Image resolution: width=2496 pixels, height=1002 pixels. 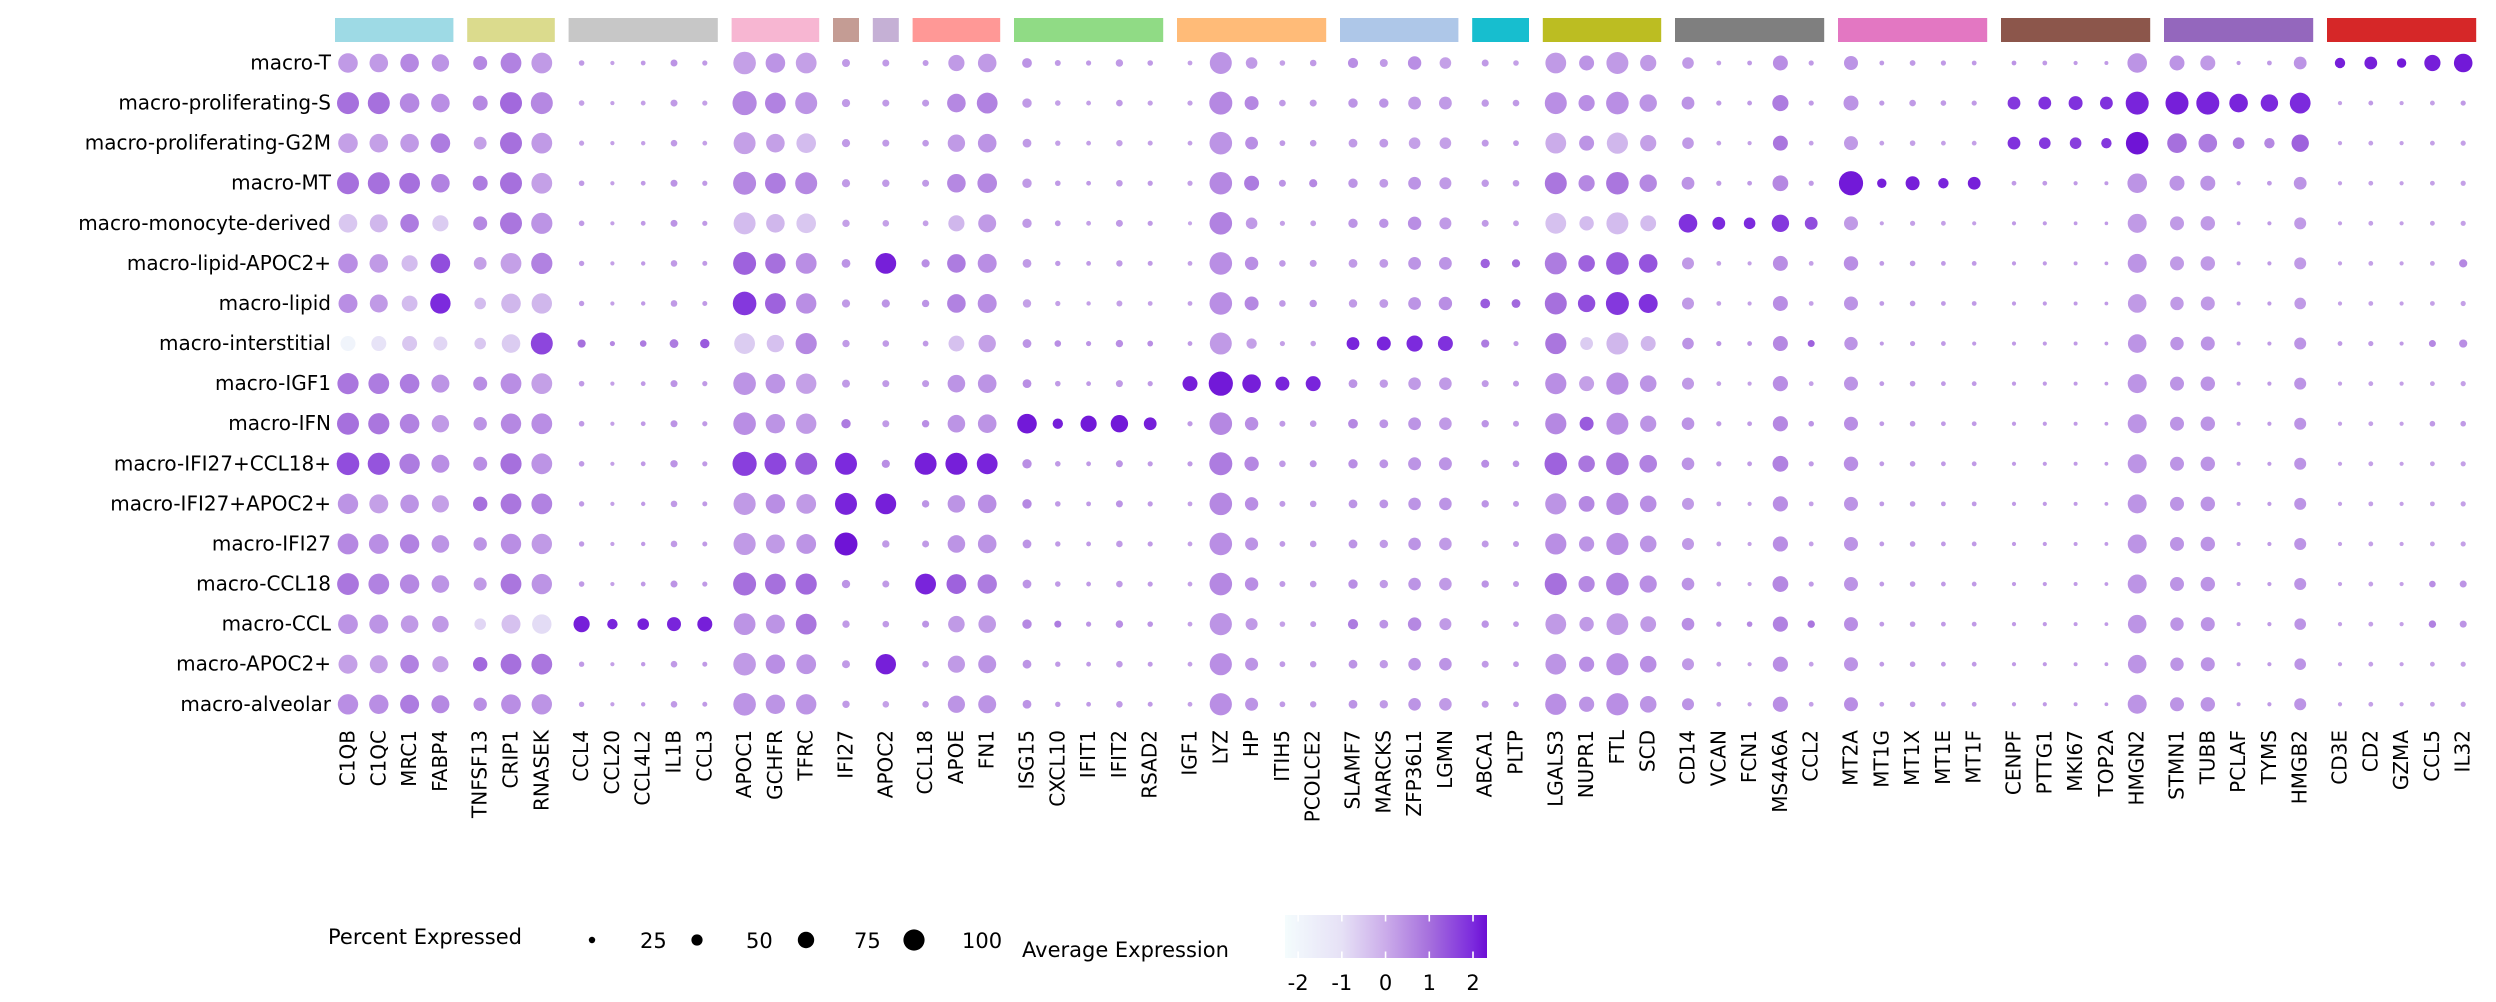 I want to click on gene-label: CXCL10, so click(x=1057, y=768).